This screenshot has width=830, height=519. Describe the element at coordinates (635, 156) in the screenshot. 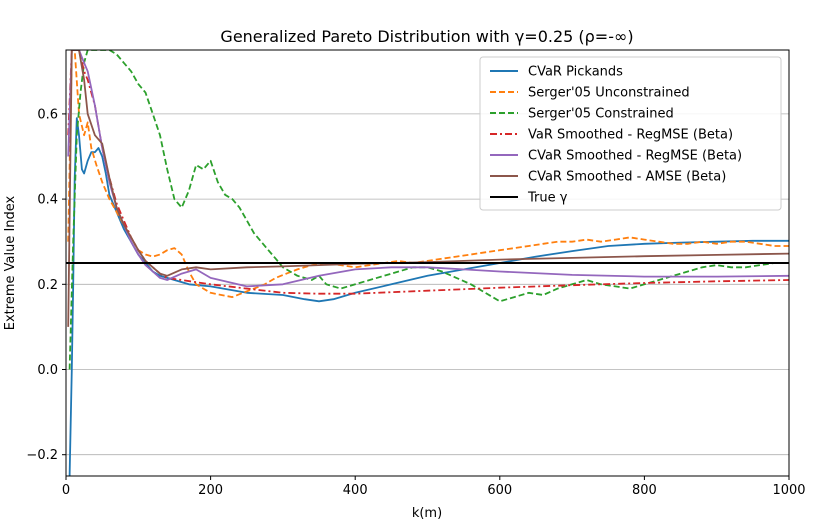

I see `legend-label-4: CVaR Smoothed - RegMSE (Beta)` at that location.